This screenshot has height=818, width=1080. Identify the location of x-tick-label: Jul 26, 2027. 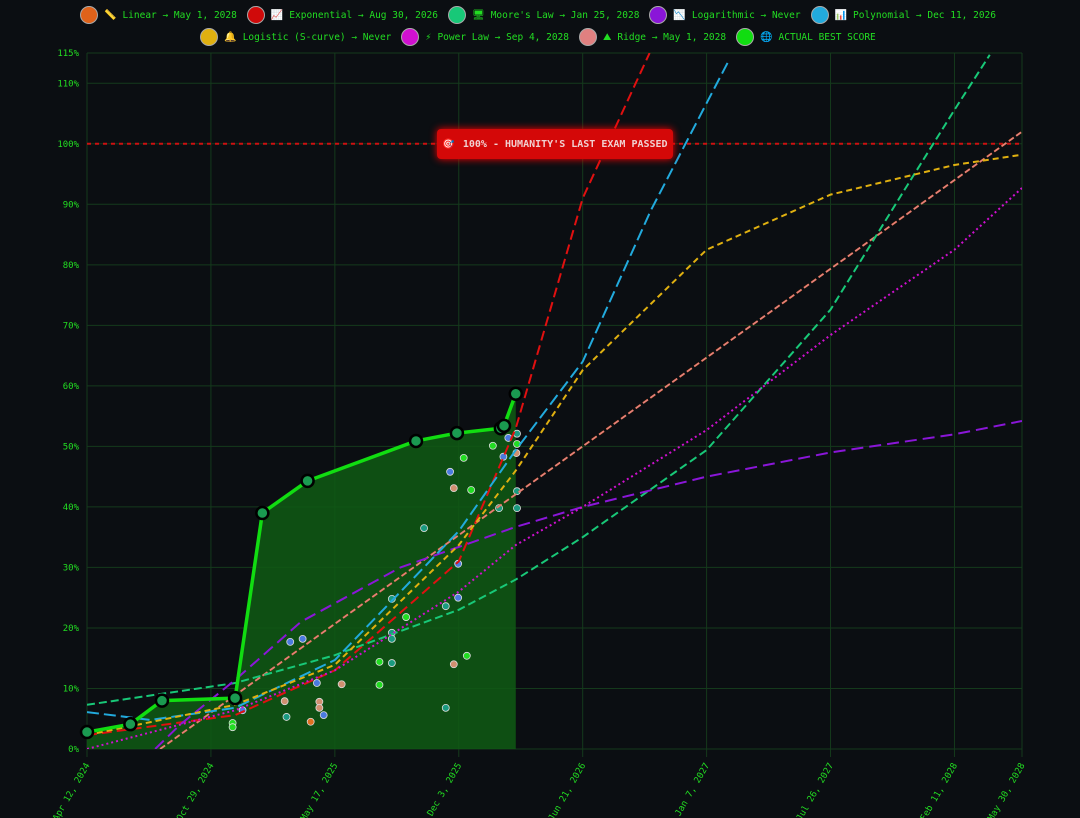
(815, 790).